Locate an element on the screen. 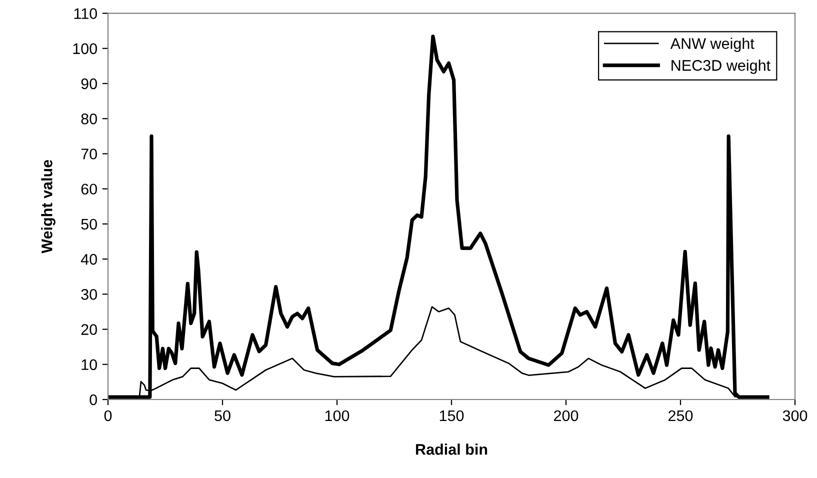 The image size is (817, 478). y-tick-label: 40 is located at coordinates (88, 259).